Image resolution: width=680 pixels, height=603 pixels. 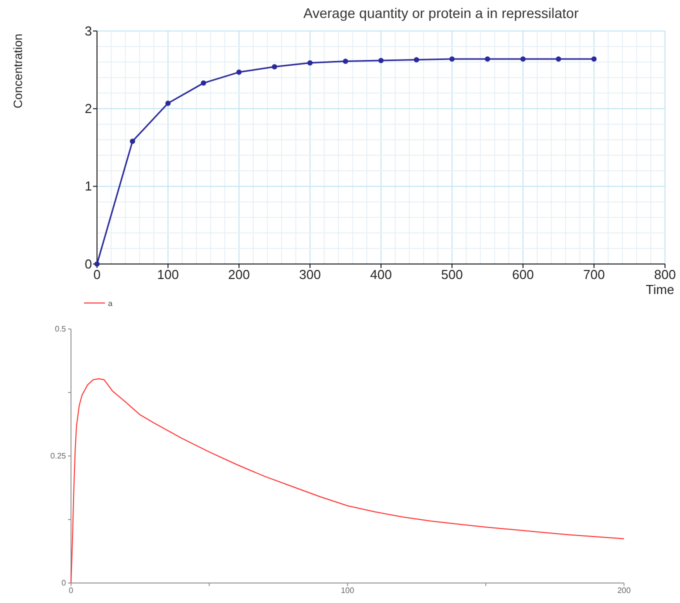 I want to click on x-tick-label: 500, so click(x=452, y=274).